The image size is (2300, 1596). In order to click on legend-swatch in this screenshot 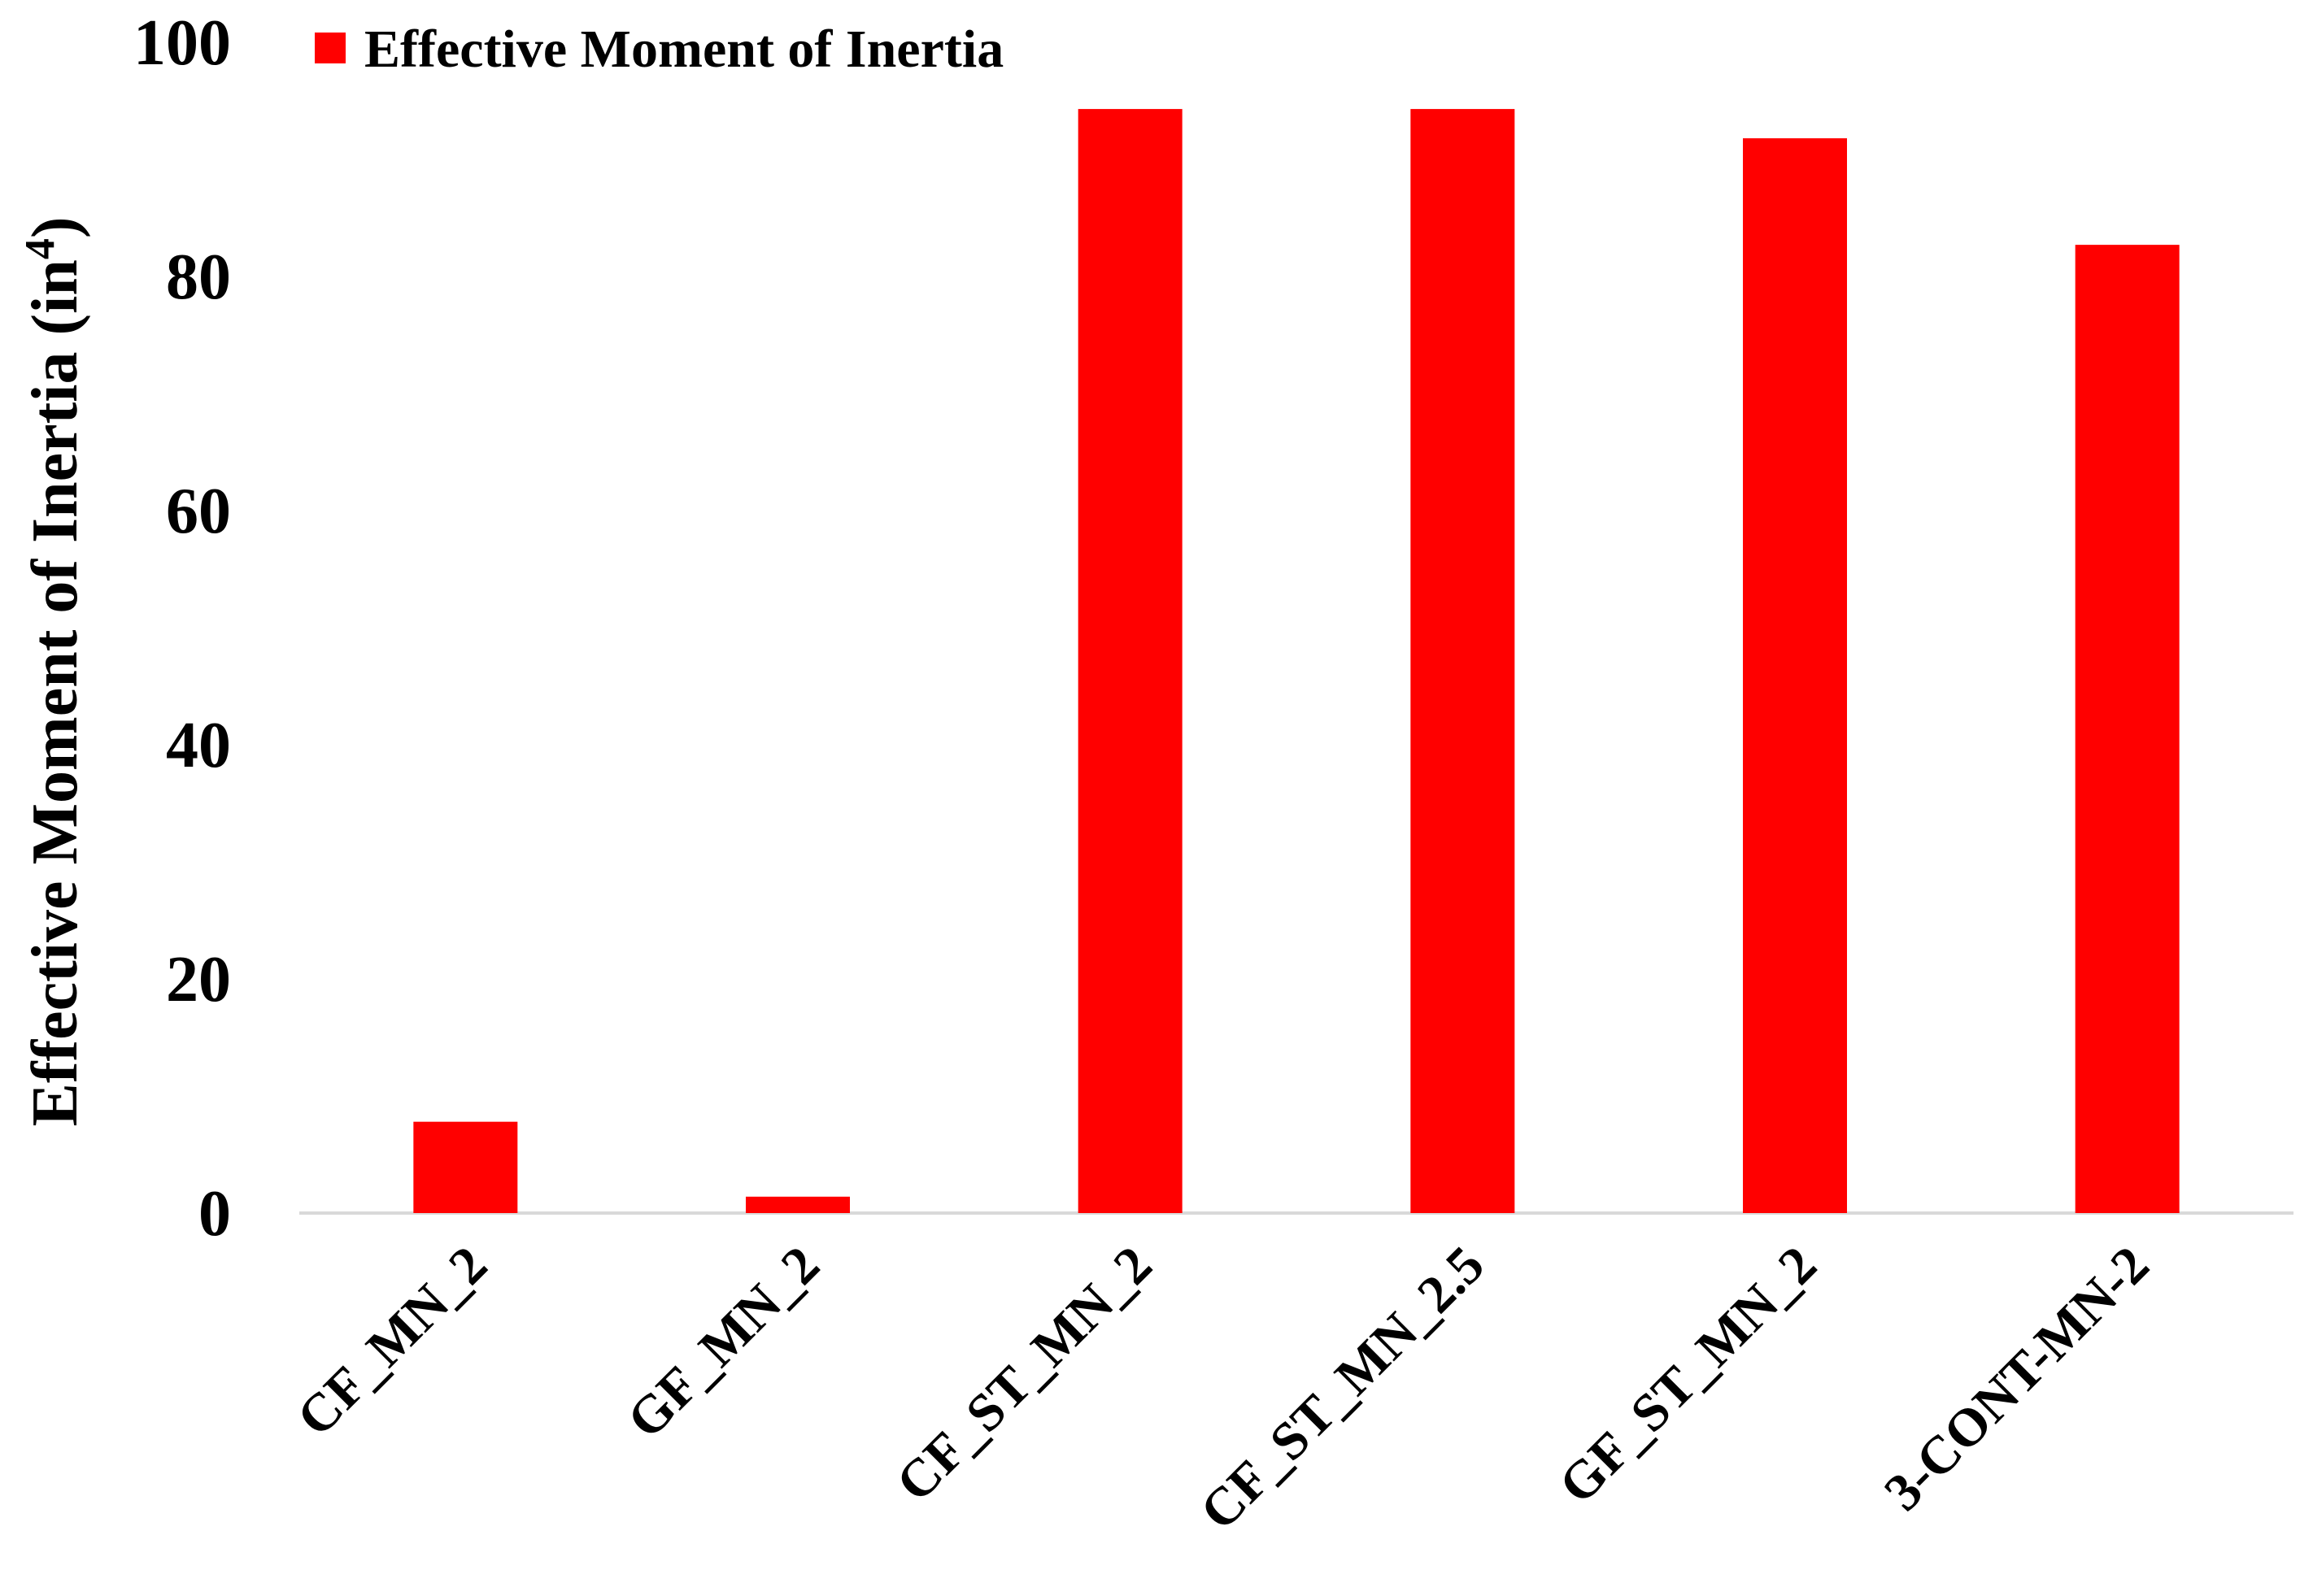, I will do `click(330, 48)`.